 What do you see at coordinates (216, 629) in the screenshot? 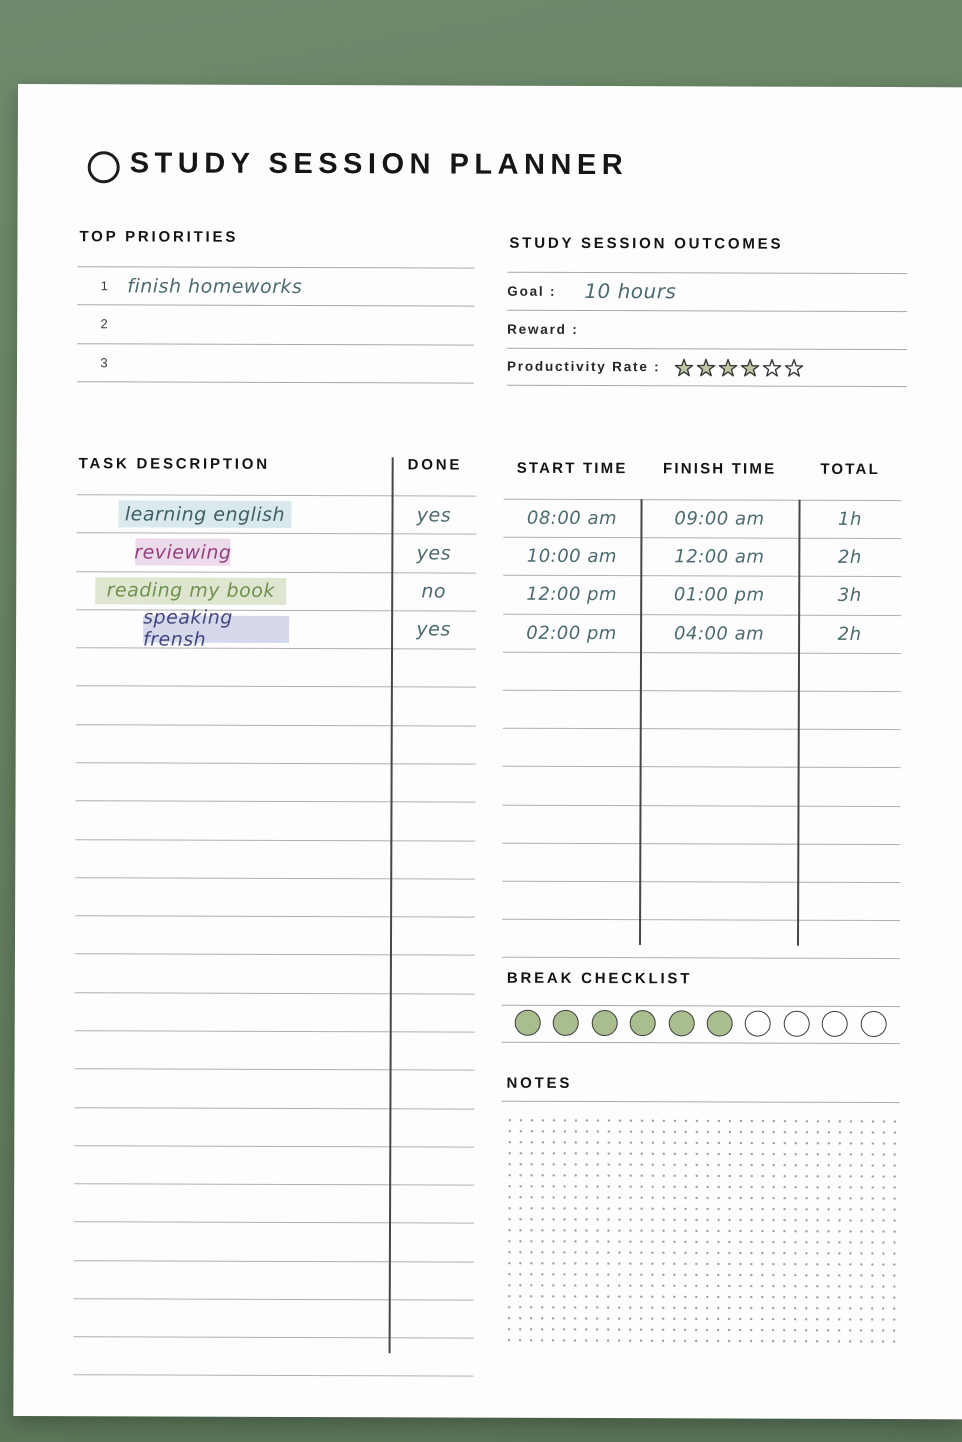
I see `task-highlight: speaking frensh` at bounding box center [216, 629].